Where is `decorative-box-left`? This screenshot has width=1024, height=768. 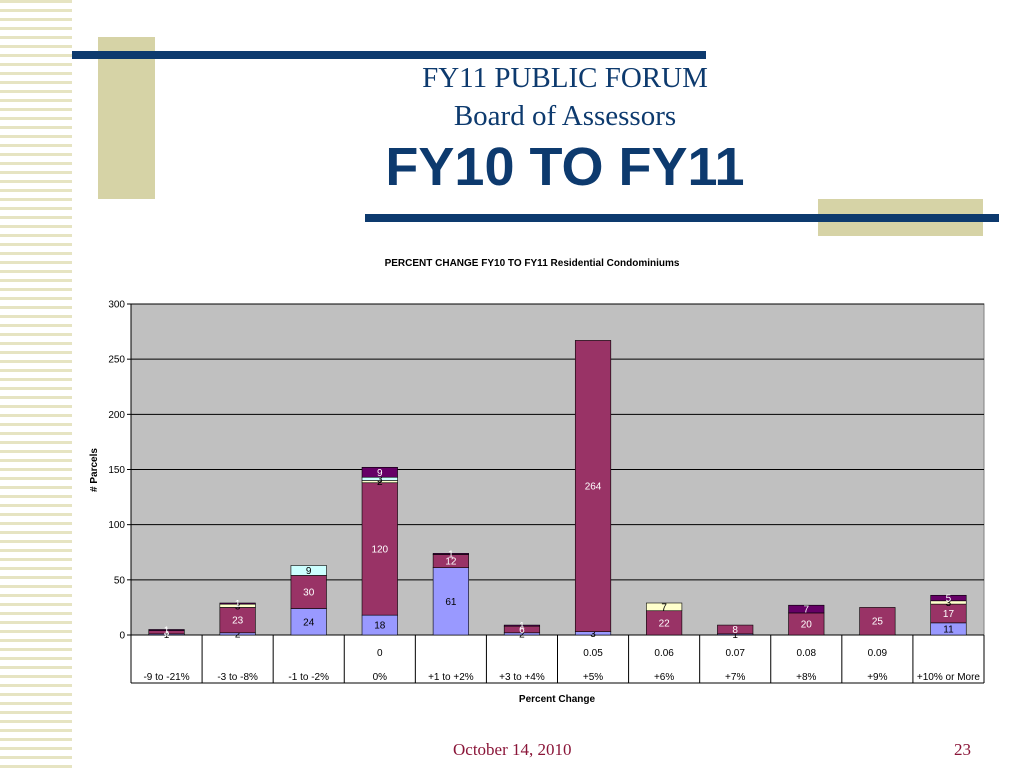 decorative-box-left is located at coordinates (126, 118).